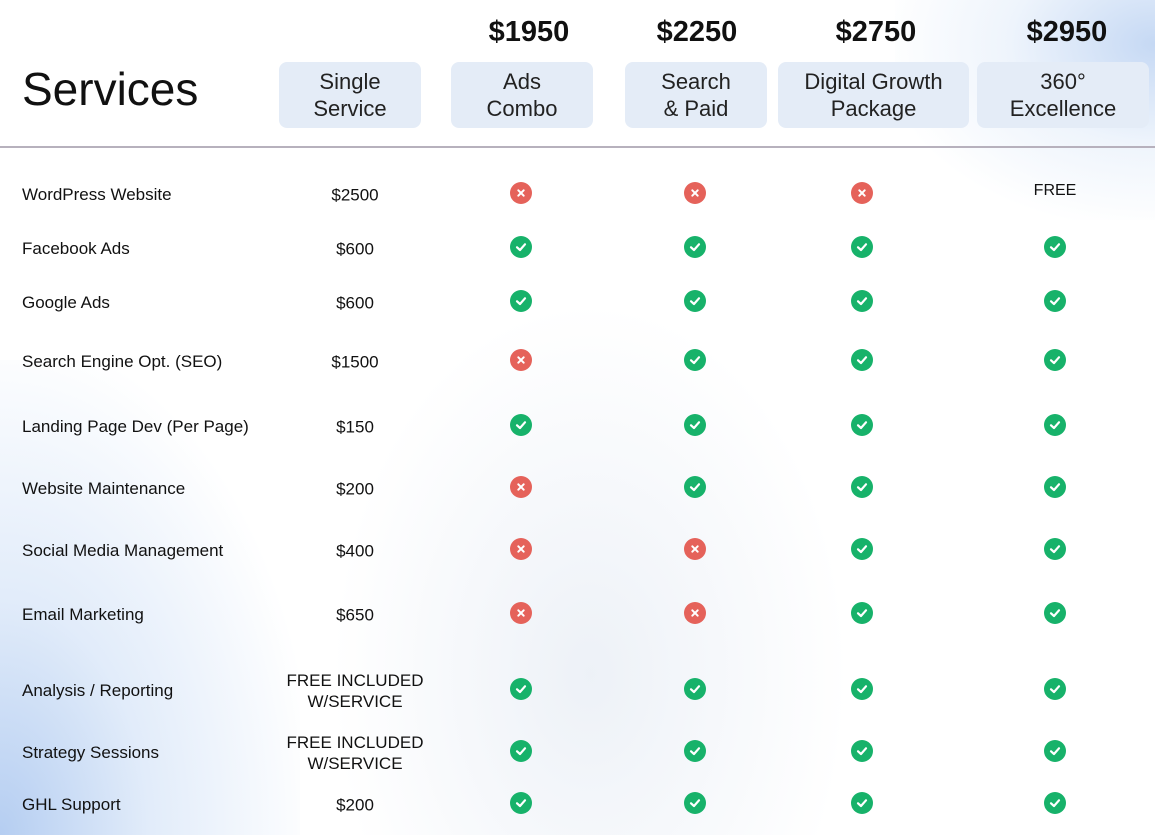 Image resolution: width=1155 pixels, height=835 pixels. I want to click on price-search-paid: $2250, so click(697, 32).